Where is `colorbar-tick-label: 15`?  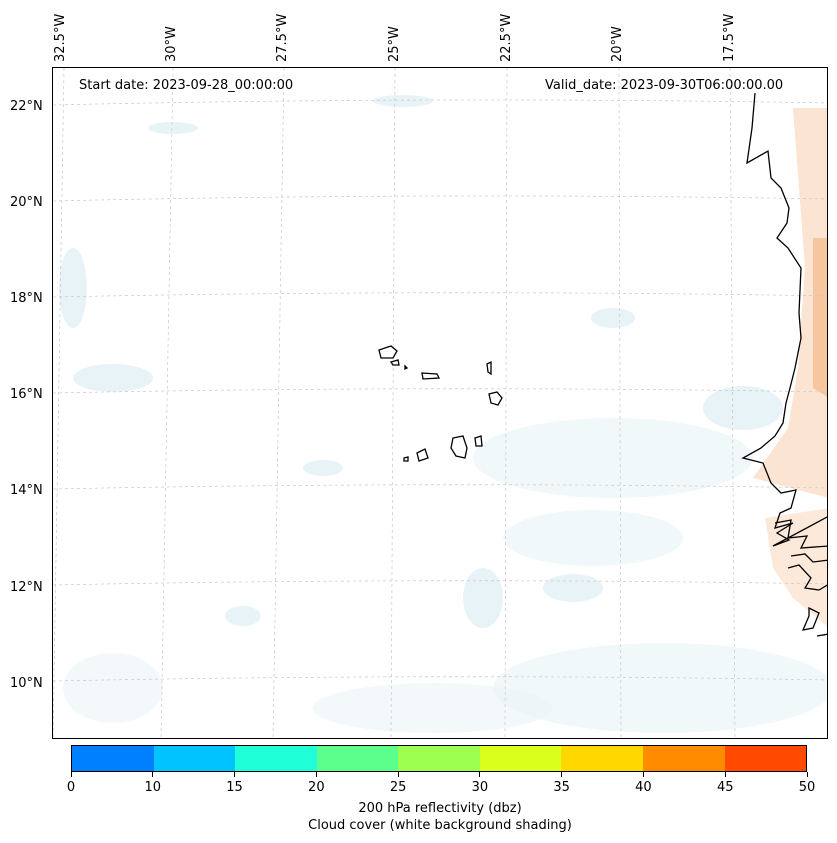
colorbar-tick-label: 15 is located at coordinates (234, 787).